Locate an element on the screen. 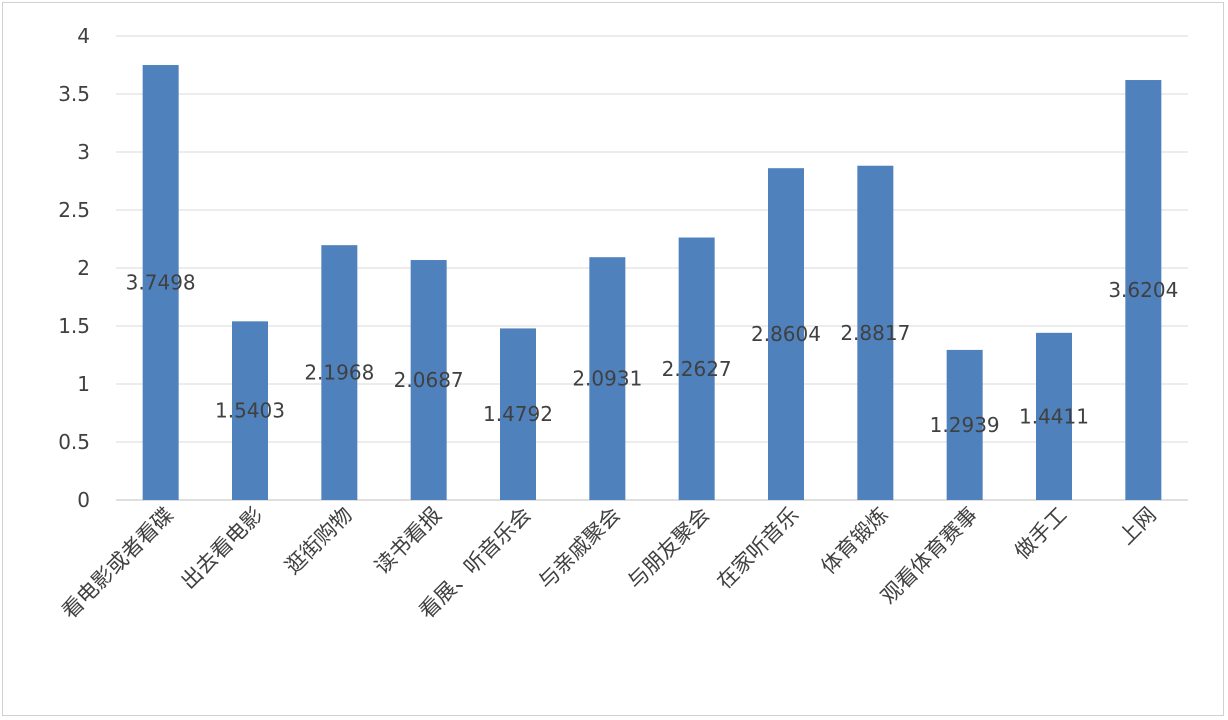  data-label: 2.0931 is located at coordinates (607, 379).